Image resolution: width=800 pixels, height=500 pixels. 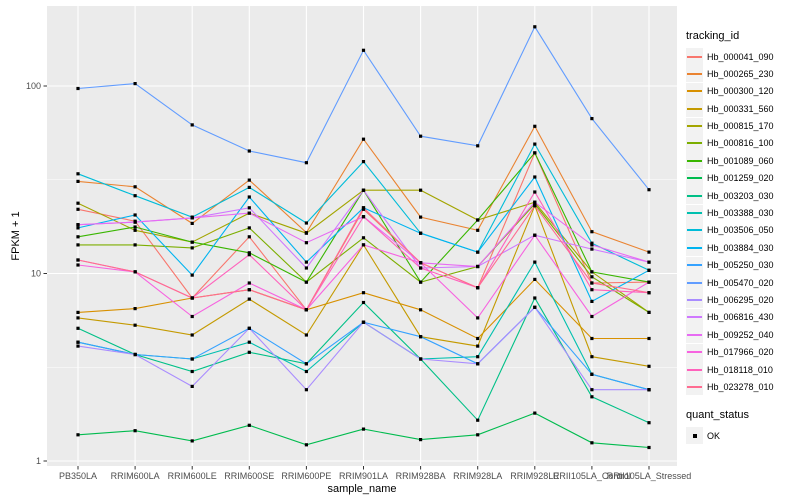 I want to click on legend-item: Hb_000815_170, so click(x=743, y=126).